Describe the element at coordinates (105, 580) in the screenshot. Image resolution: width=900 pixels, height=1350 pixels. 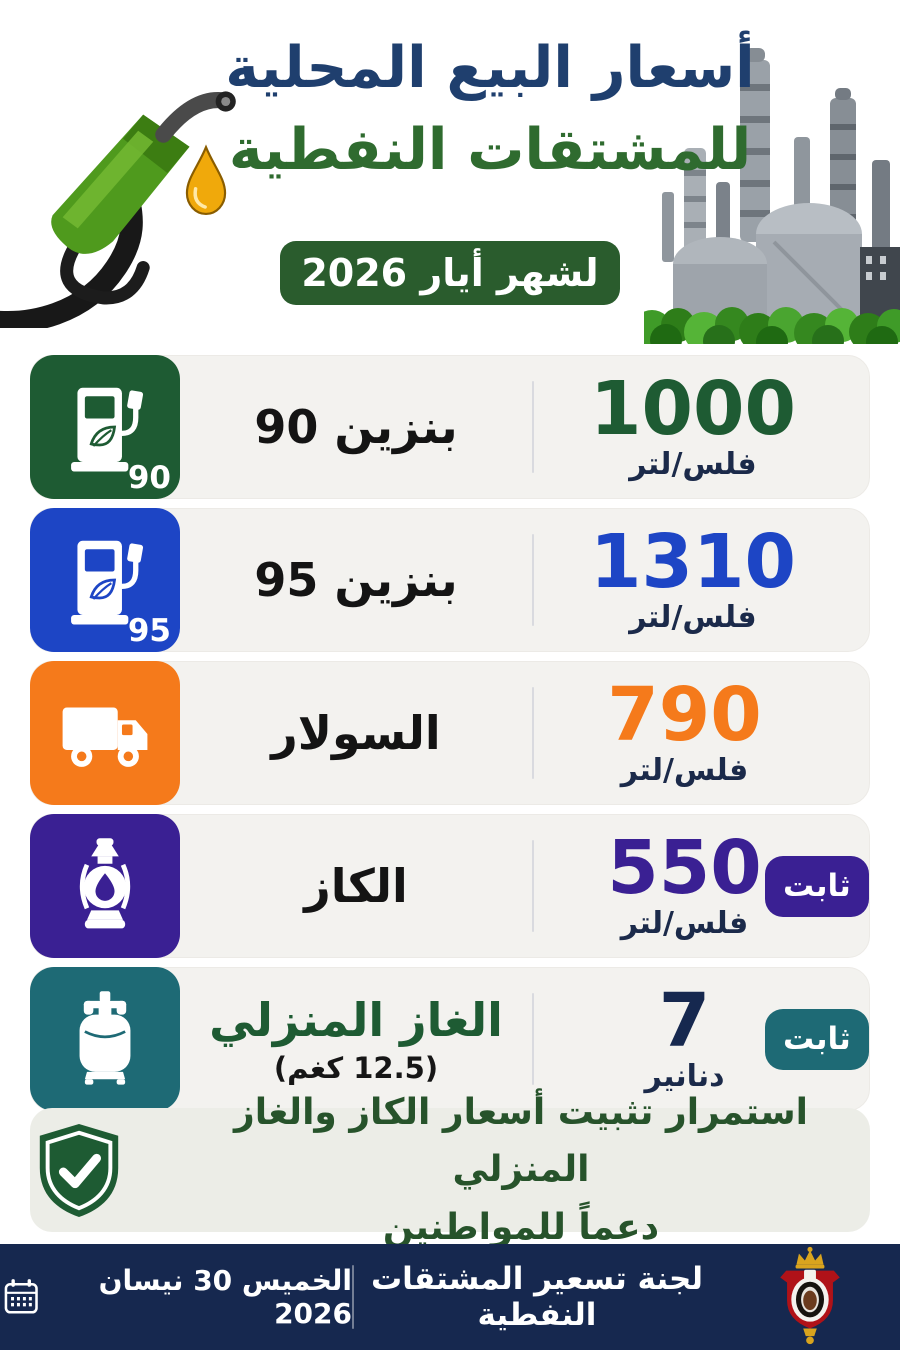
I see `fuel-pump-95-icon: 95` at that location.